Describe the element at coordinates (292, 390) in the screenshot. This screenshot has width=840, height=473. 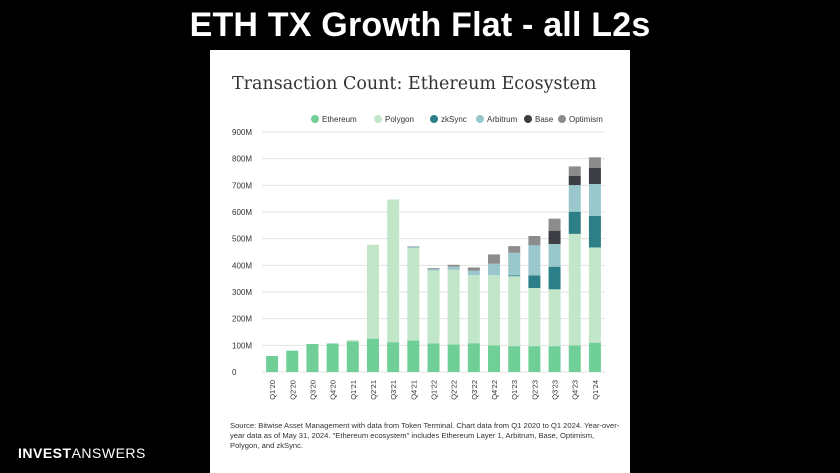
I see `x-tick-label: Q2'20` at that location.